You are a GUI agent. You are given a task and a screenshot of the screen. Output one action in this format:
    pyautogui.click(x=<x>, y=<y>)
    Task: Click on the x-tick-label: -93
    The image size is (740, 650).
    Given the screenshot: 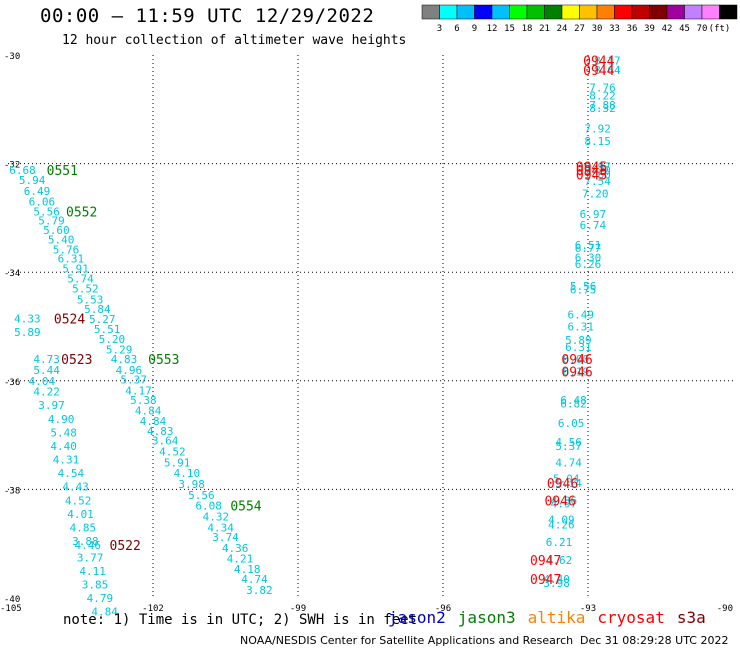 What is the action you would take?
    pyautogui.click(x=588, y=609)
    